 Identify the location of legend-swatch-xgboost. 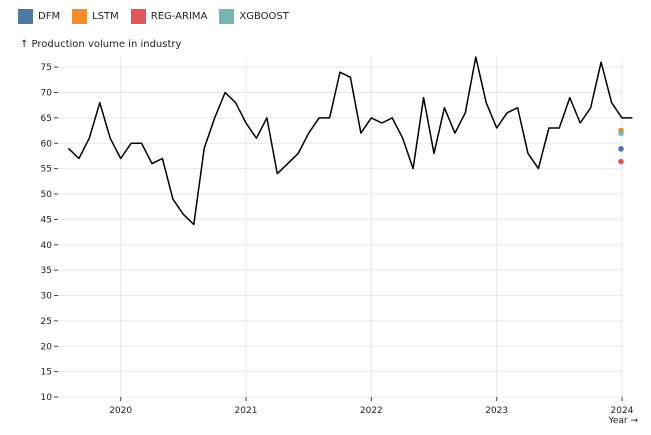
(227, 16).